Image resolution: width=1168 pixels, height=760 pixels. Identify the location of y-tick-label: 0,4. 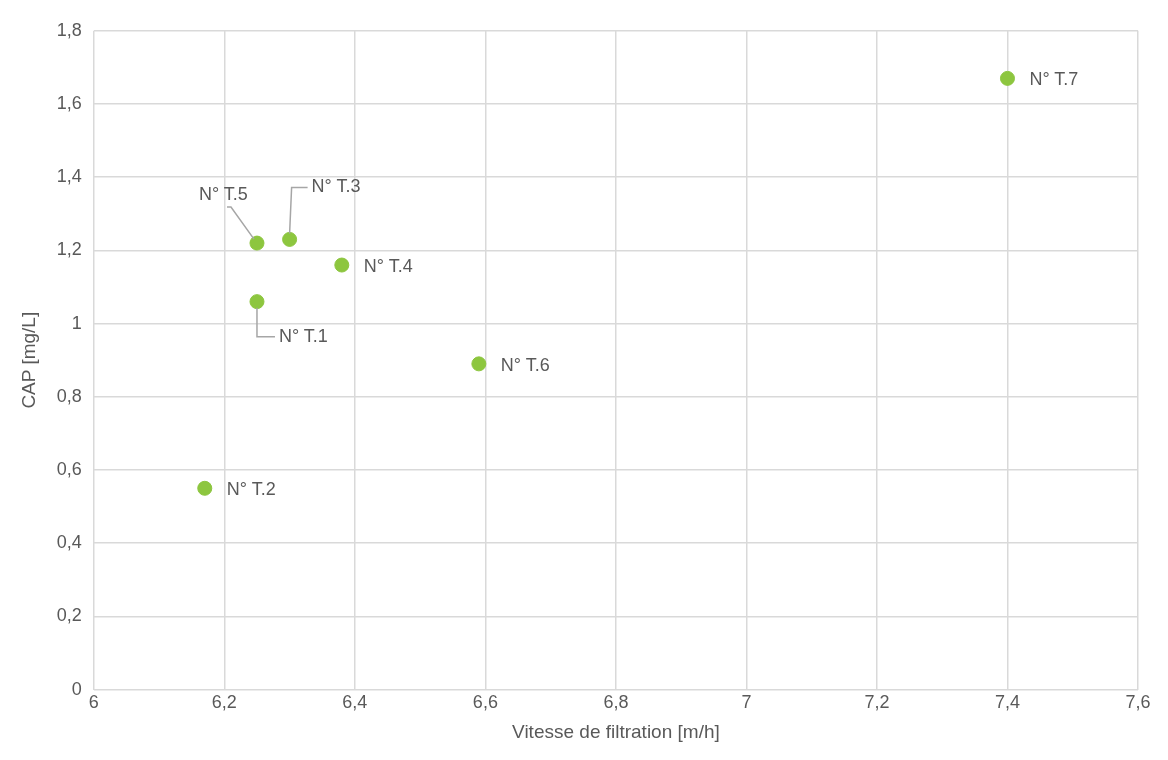
(69, 542).